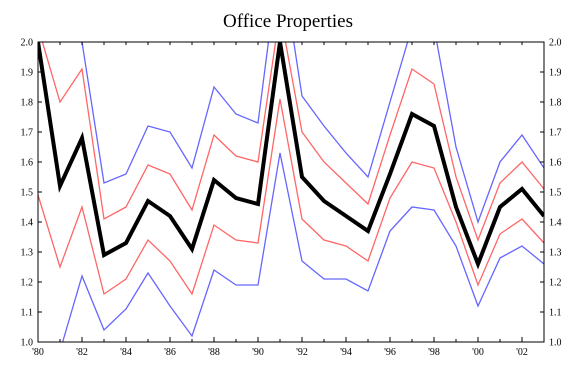 The width and height of the screenshot is (576, 369). What do you see at coordinates (555, 223) in the screenshot?
I see `y-tick-label-right: 1.4` at bounding box center [555, 223].